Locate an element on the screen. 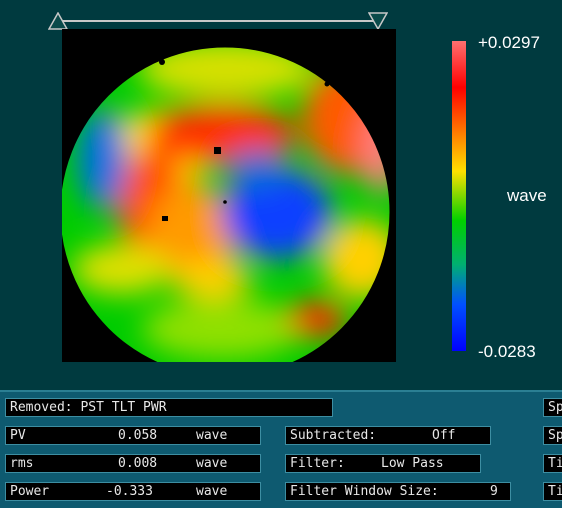 The height and width of the screenshot is (508, 562). rms-unit: wave is located at coordinates (212, 463).